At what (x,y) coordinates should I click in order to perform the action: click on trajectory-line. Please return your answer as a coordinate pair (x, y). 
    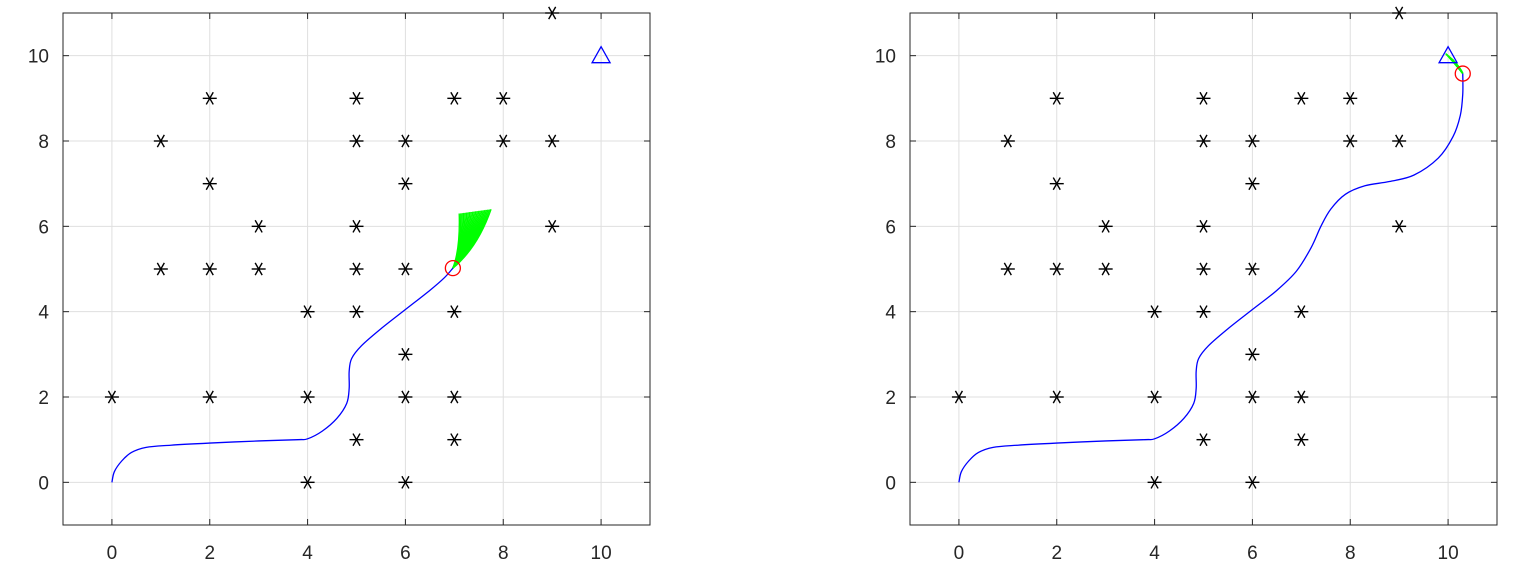
    Looking at the image, I should click on (282, 375).